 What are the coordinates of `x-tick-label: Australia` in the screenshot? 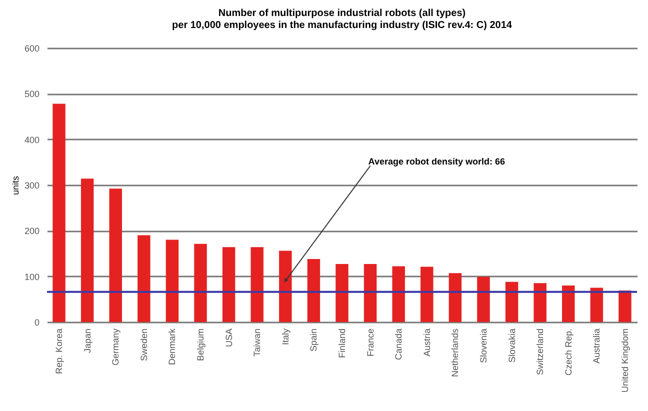 It's located at (597, 346).